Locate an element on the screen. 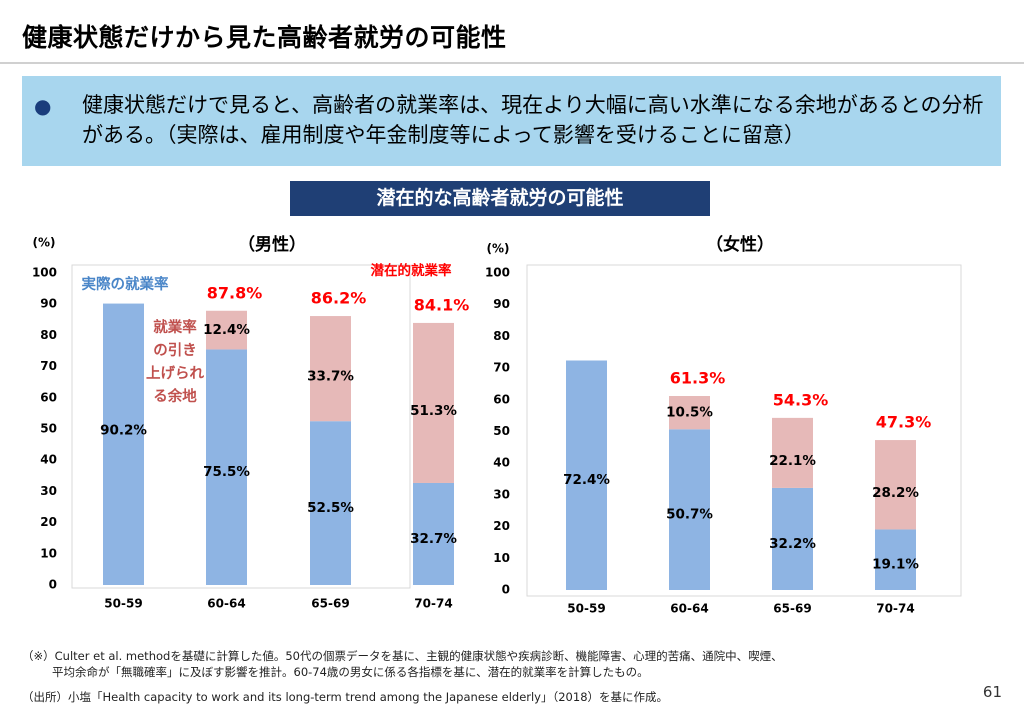 Image resolution: width=1024 pixels, height=709 pixels. female-y-tick-label: 0 is located at coordinates (506, 590).